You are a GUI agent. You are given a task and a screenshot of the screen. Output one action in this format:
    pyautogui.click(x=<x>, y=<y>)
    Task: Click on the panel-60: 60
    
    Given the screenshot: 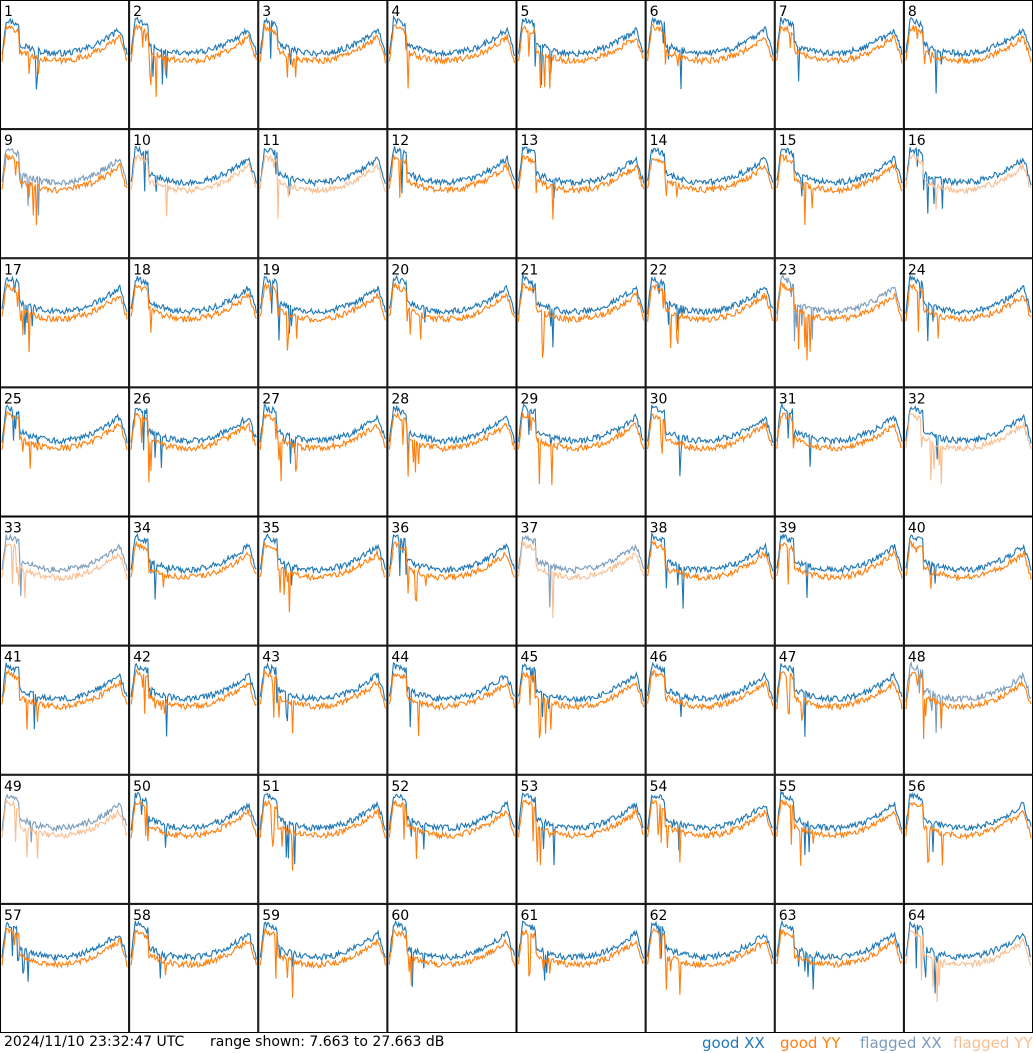 What is the action you would take?
    pyautogui.click(x=452, y=968)
    